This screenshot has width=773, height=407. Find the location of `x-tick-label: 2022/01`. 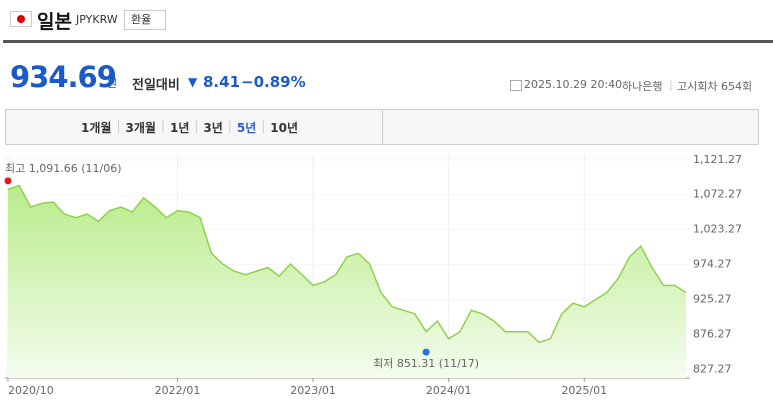

x-tick-label: 2022/01 is located at coordinates (178, 390).